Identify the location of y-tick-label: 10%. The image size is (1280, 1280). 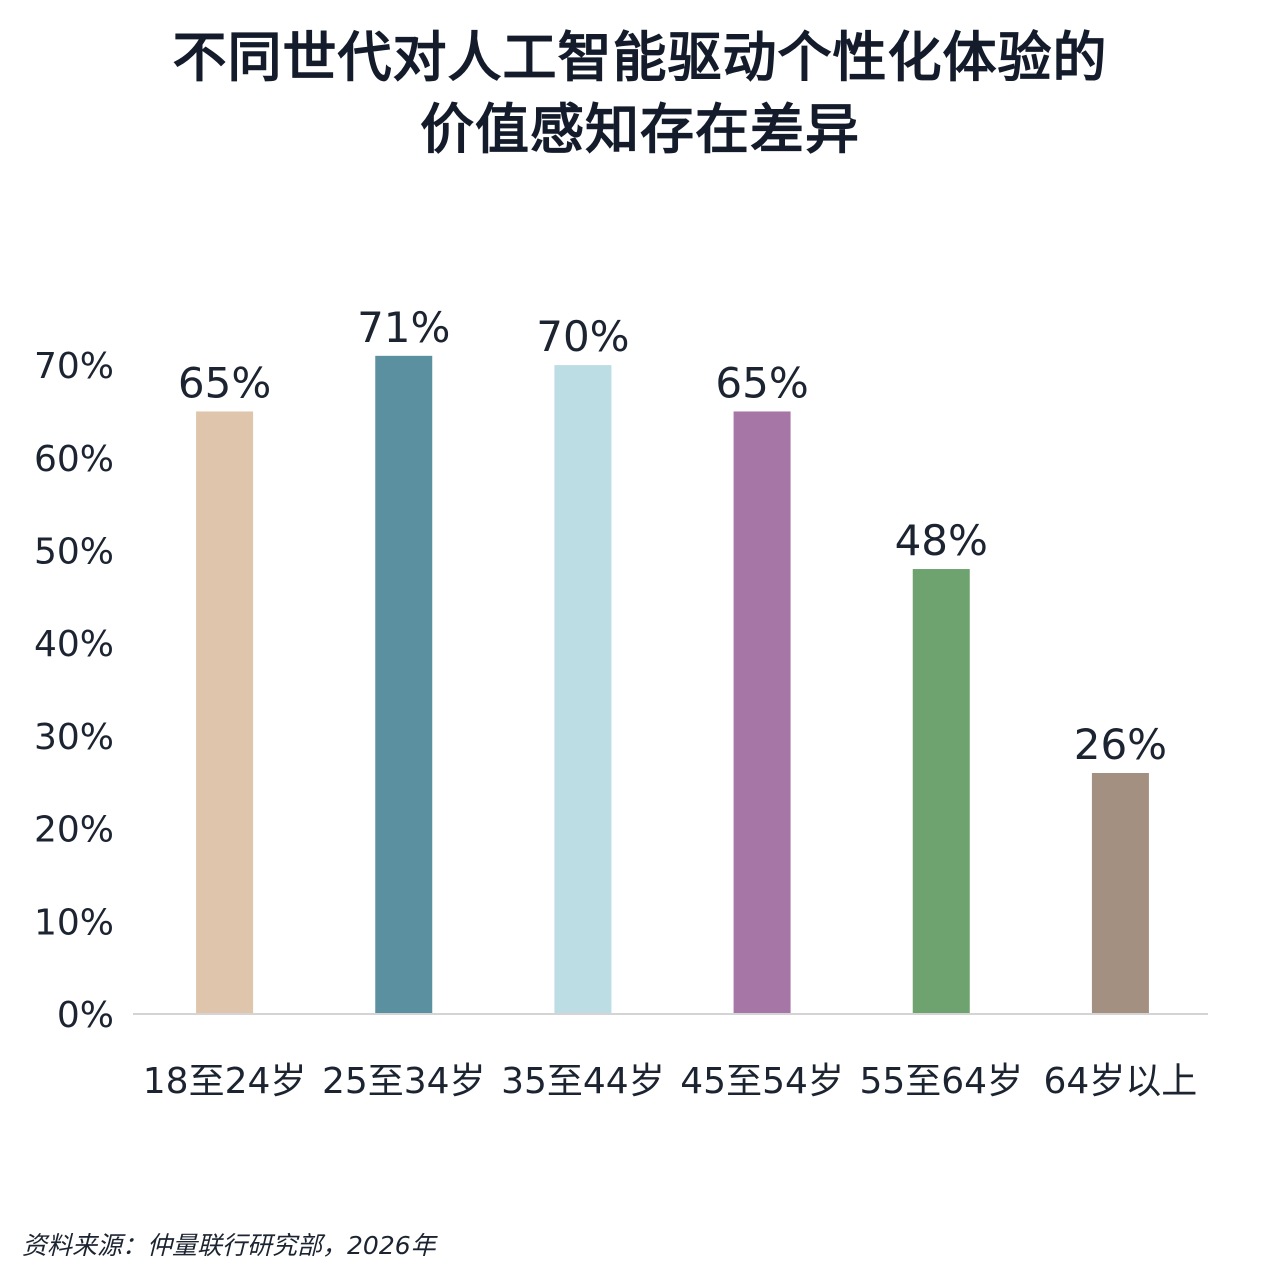
(74, 922).